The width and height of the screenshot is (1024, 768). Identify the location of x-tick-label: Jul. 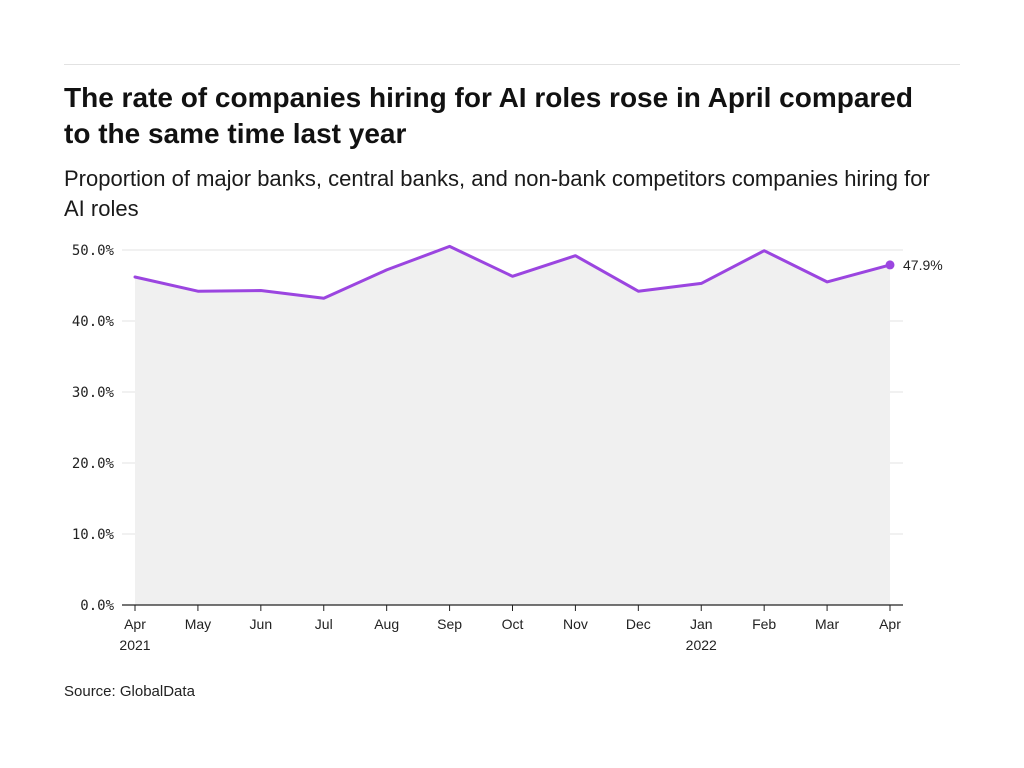
(324, 624).